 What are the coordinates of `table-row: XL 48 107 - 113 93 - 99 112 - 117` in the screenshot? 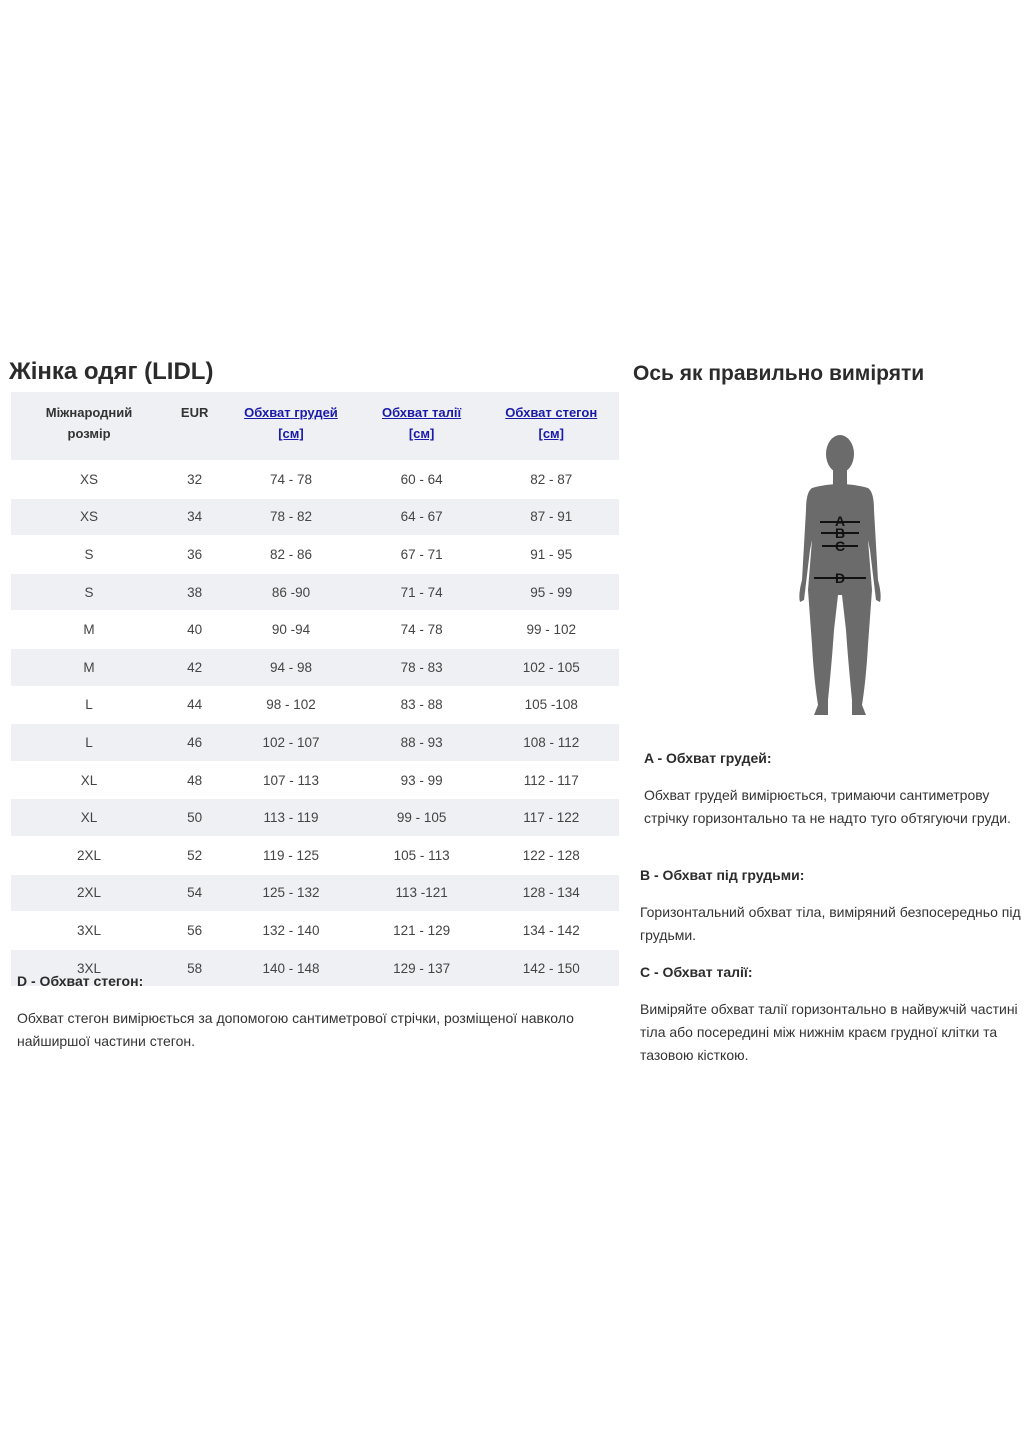 It's located at (315, 779).